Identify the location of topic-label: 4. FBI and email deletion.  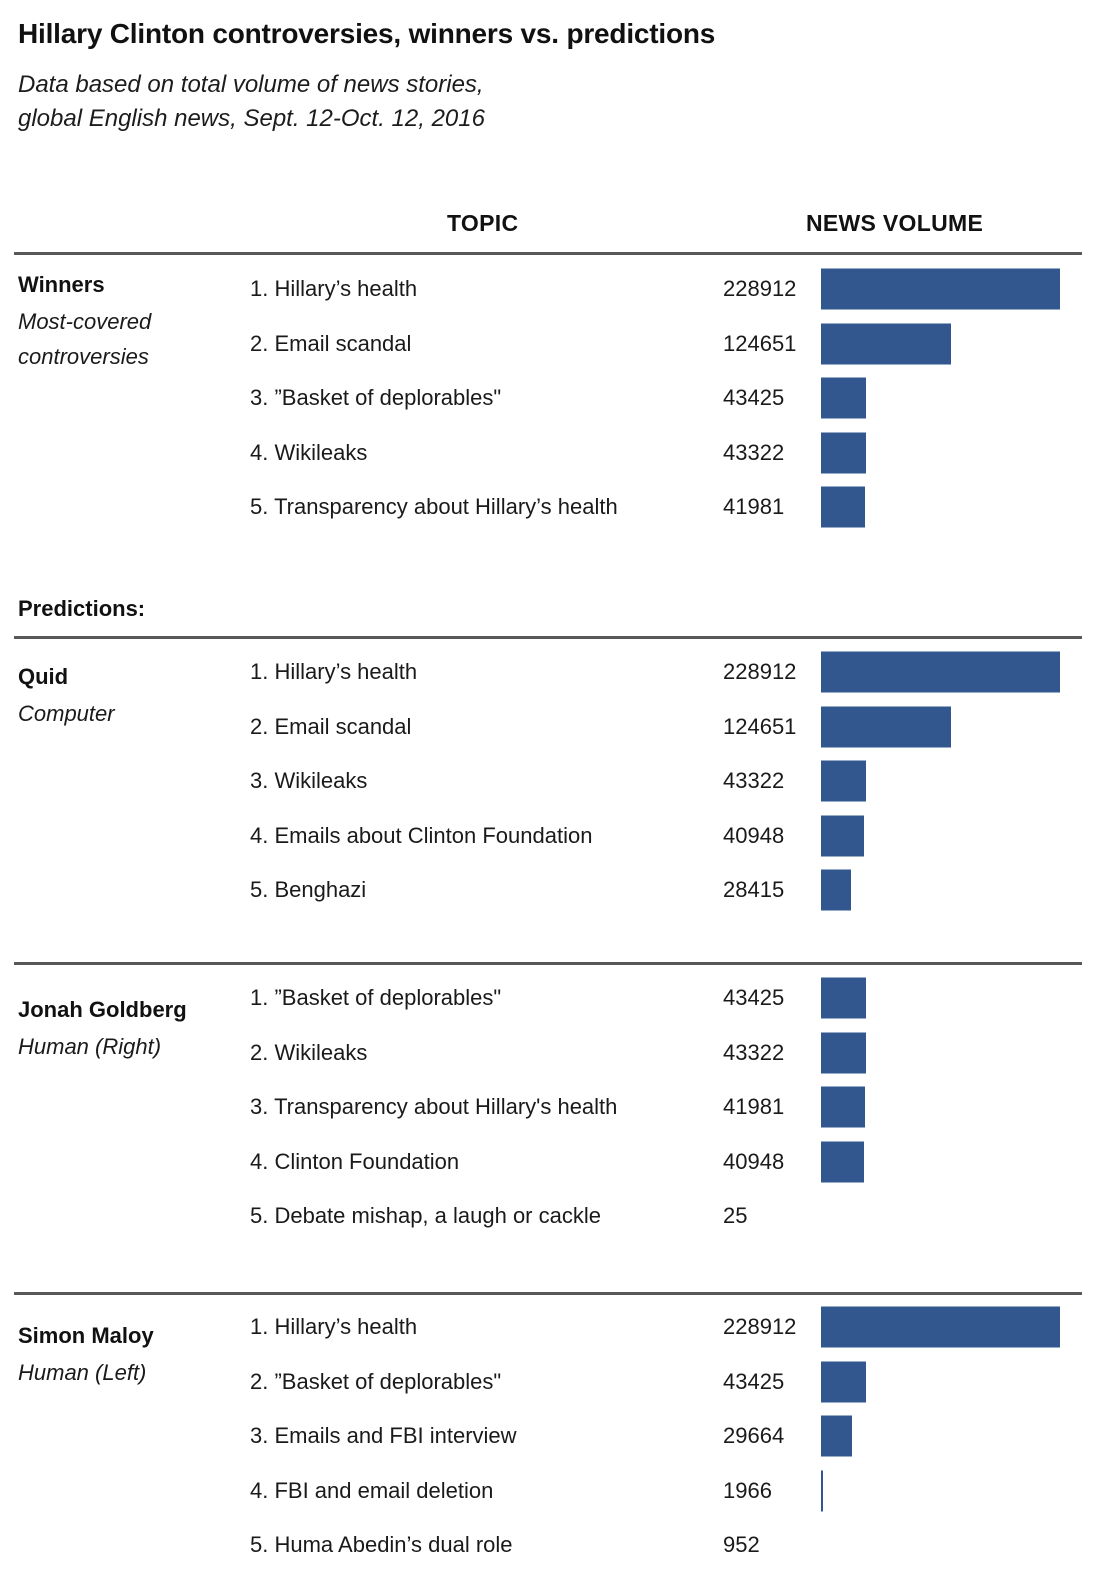
(372, 1490).